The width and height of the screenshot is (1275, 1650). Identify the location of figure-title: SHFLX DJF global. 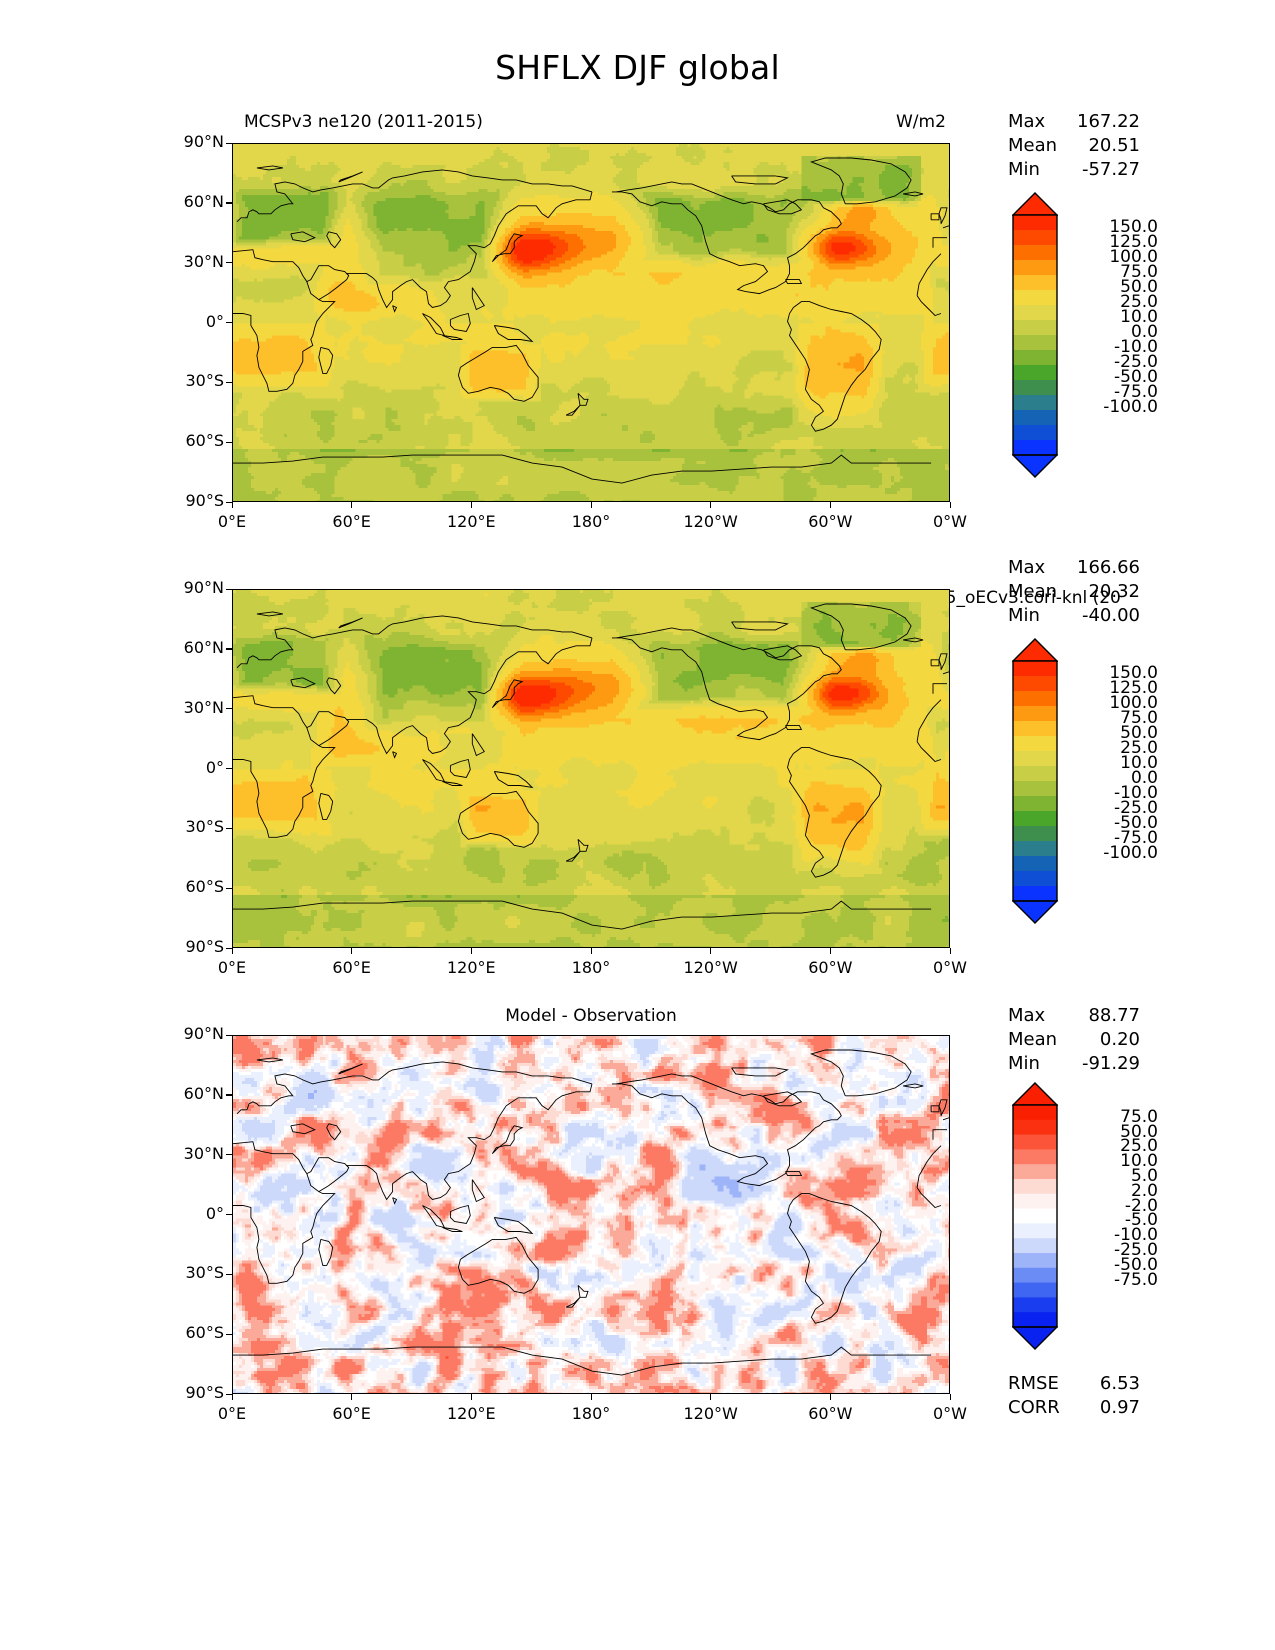
(637, 67).